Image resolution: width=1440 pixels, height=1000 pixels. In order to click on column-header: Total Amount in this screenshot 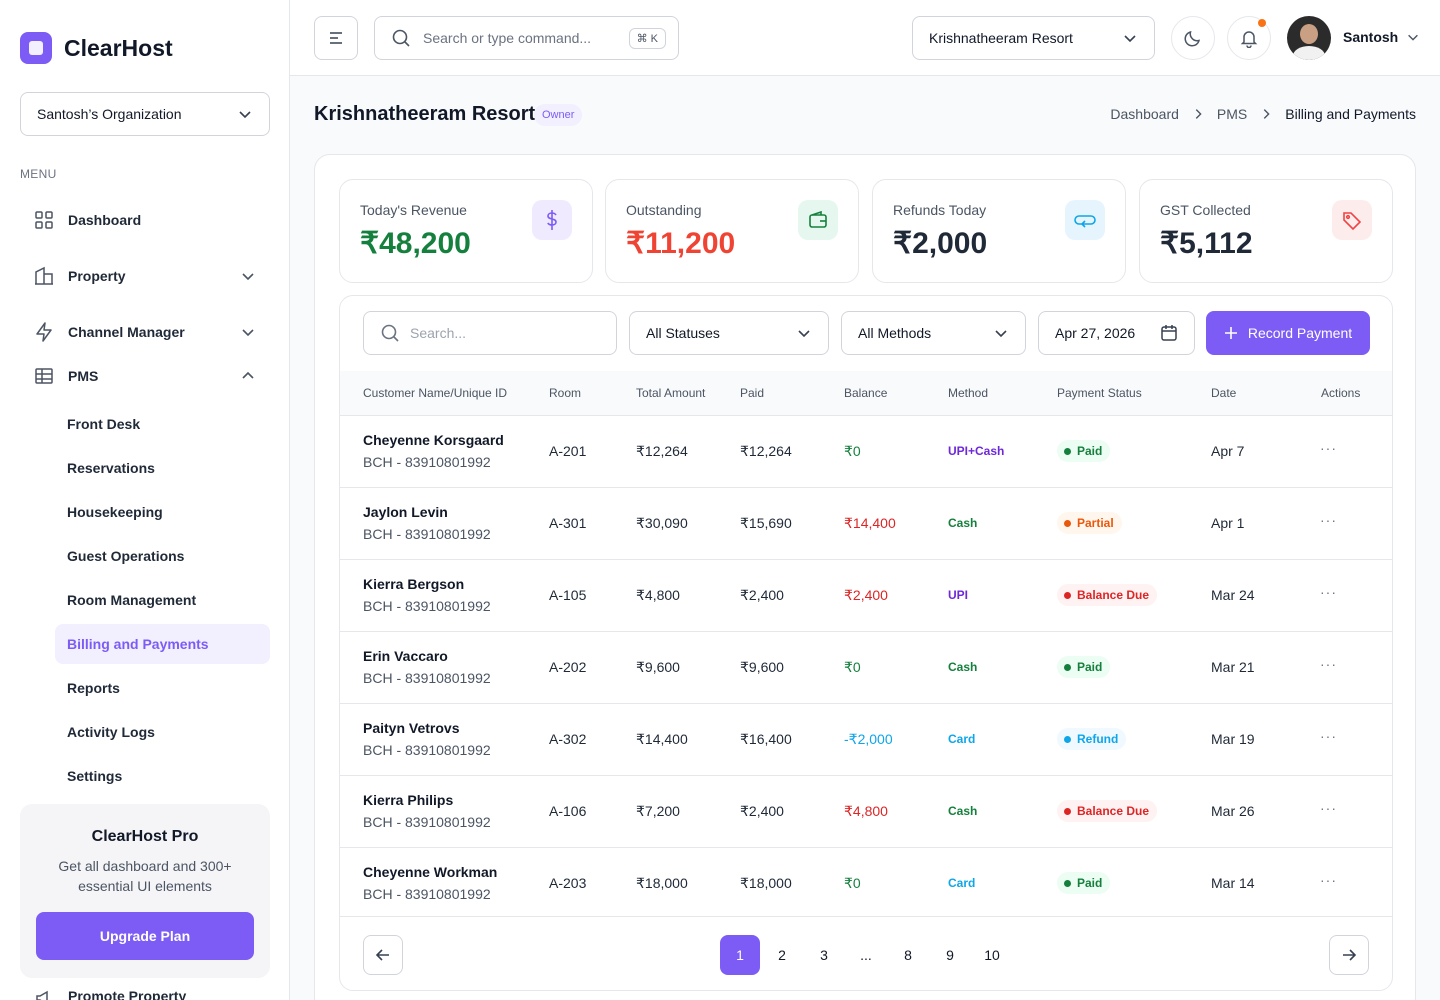, I will do `click(671, 393)`.